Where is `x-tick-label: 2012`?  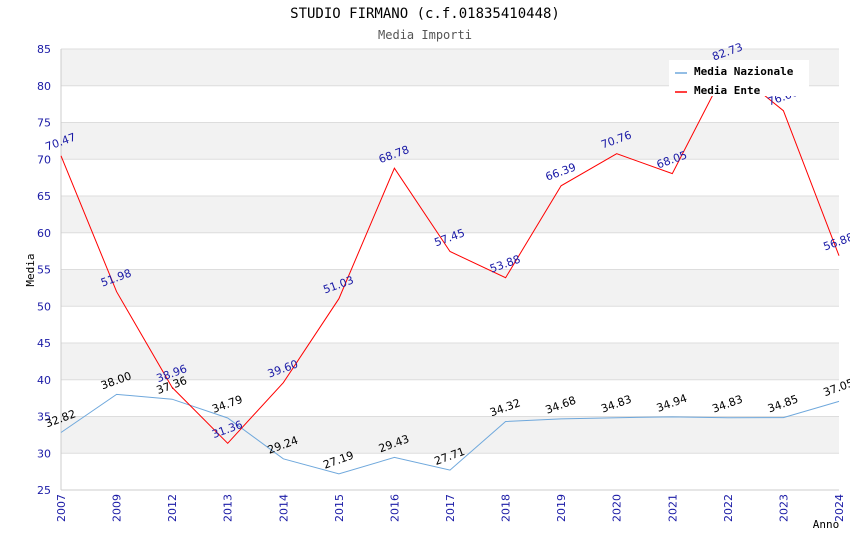 x-tick-label: 2012 is located at coordinates (172, 508).